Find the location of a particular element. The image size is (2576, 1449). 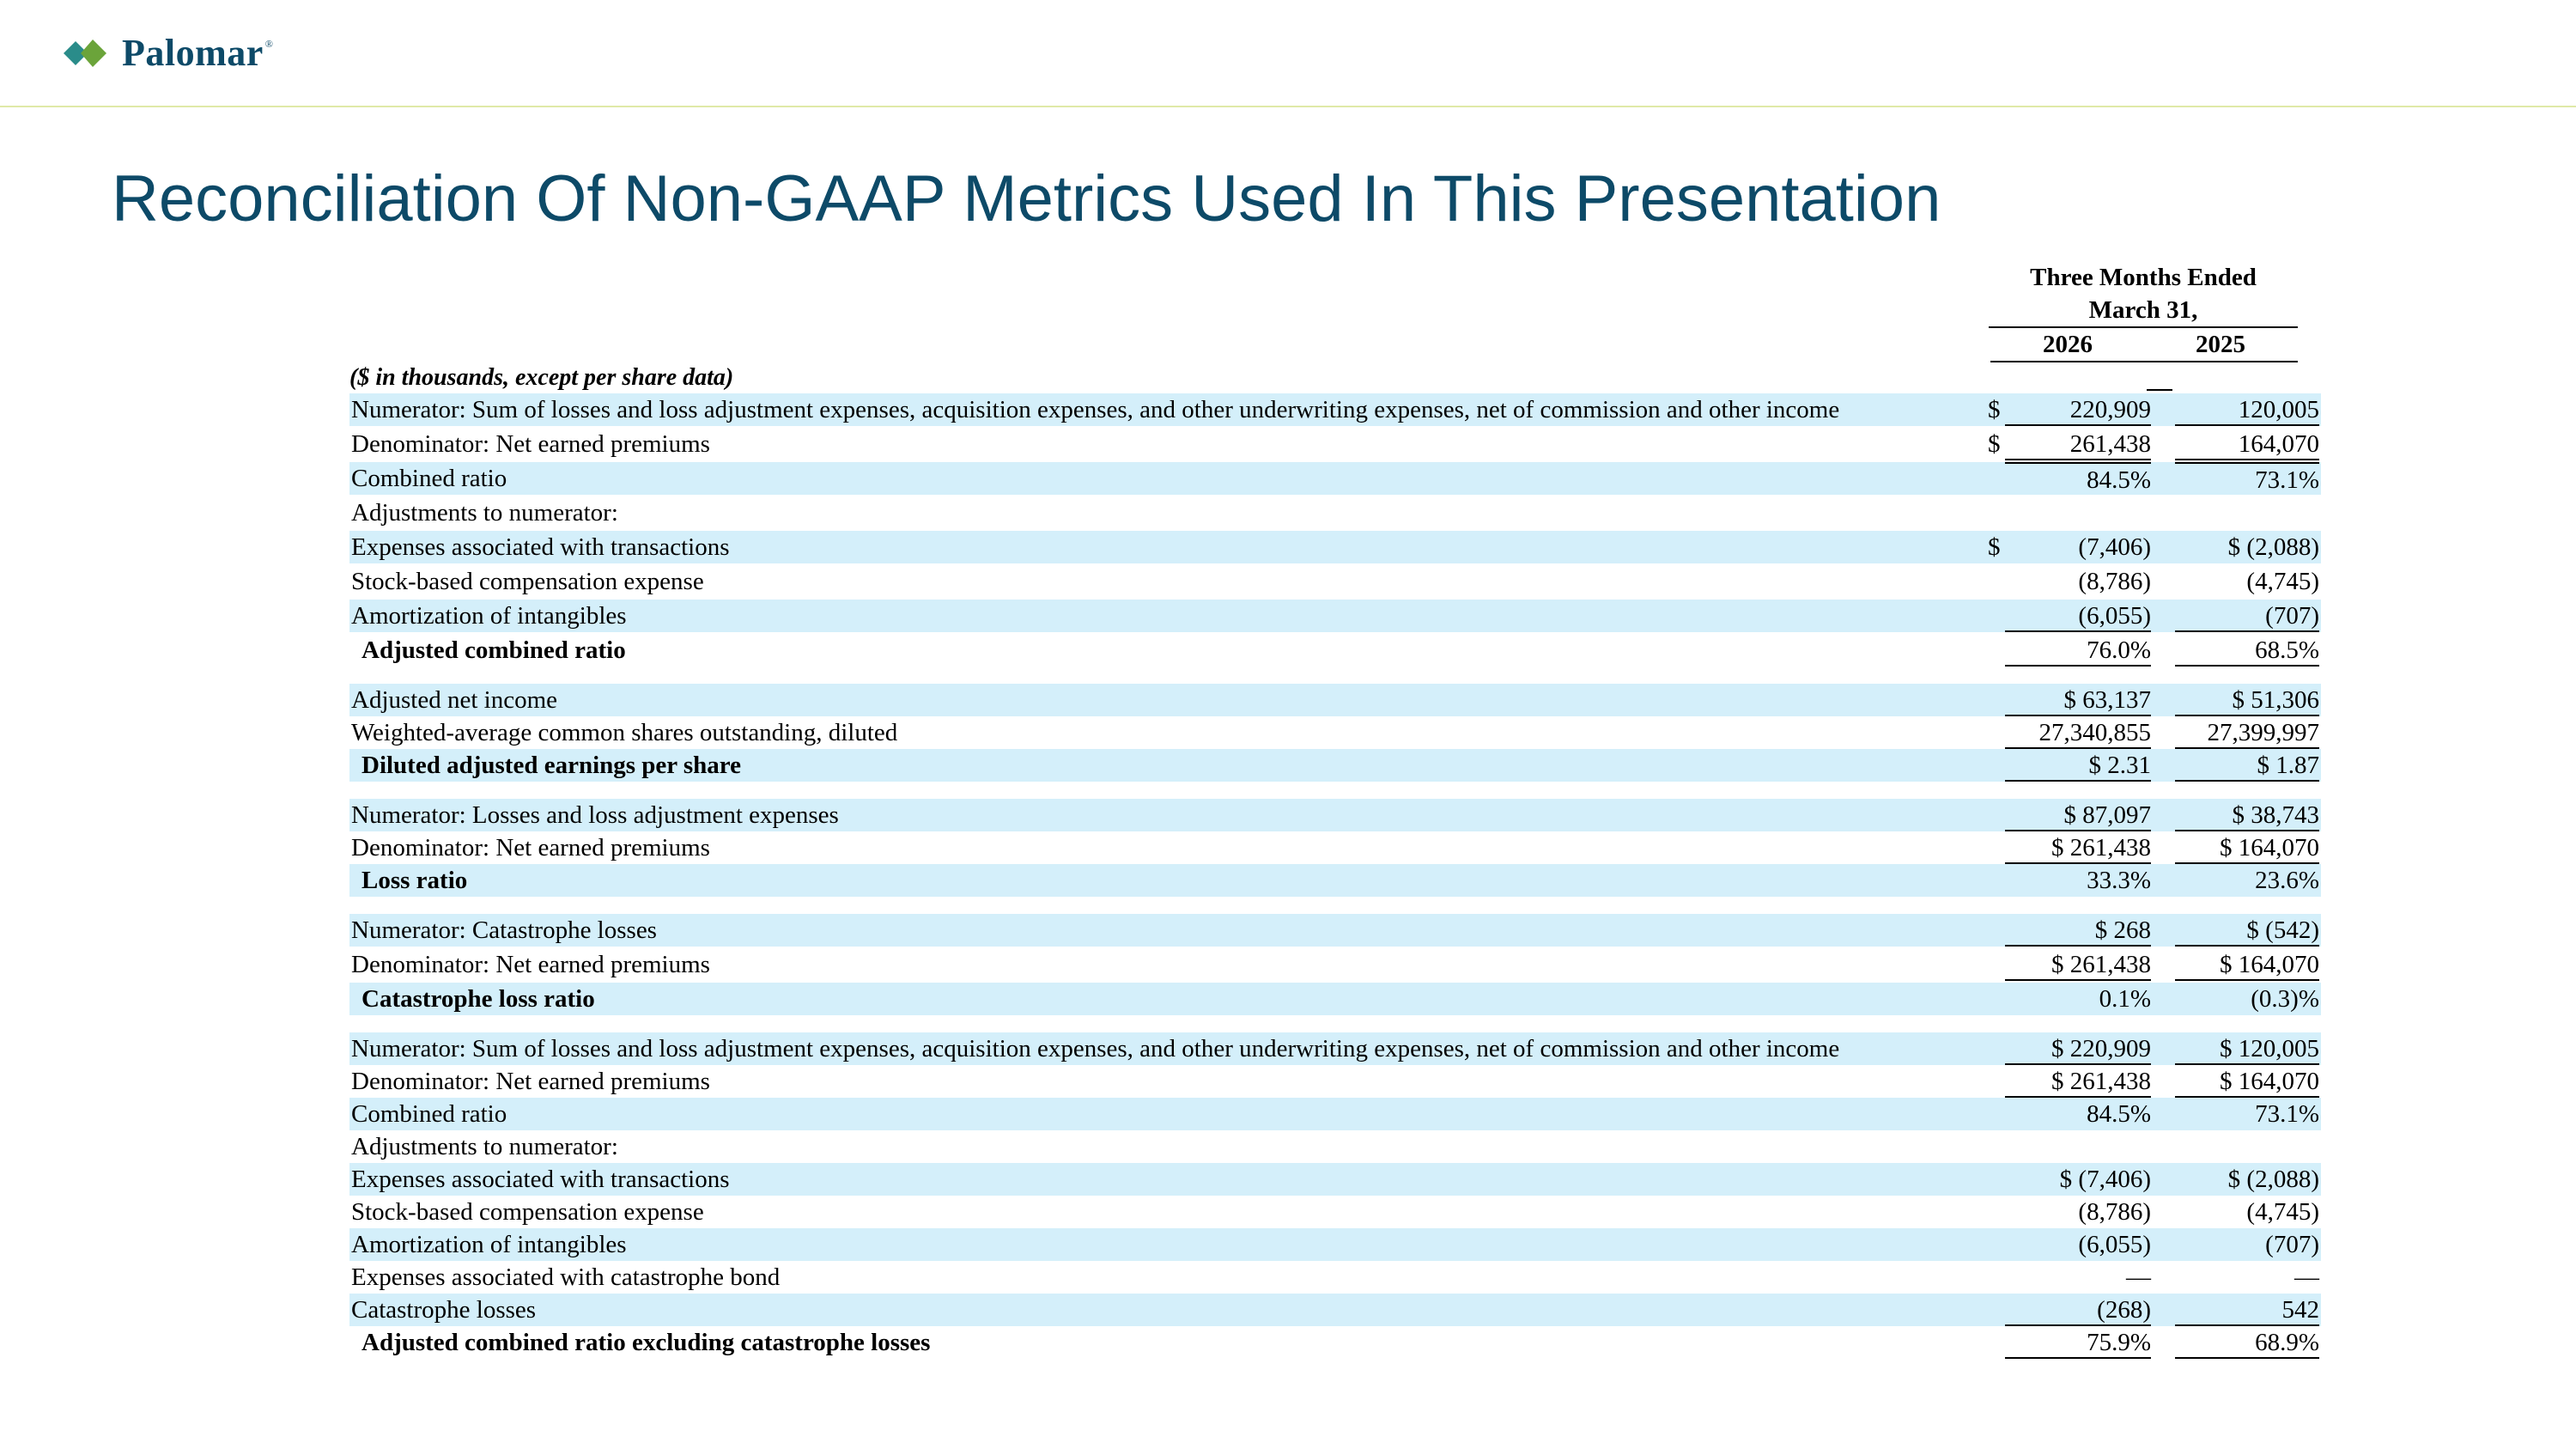

value-2025: 73.1% is located at coordinates (2287, 1114).